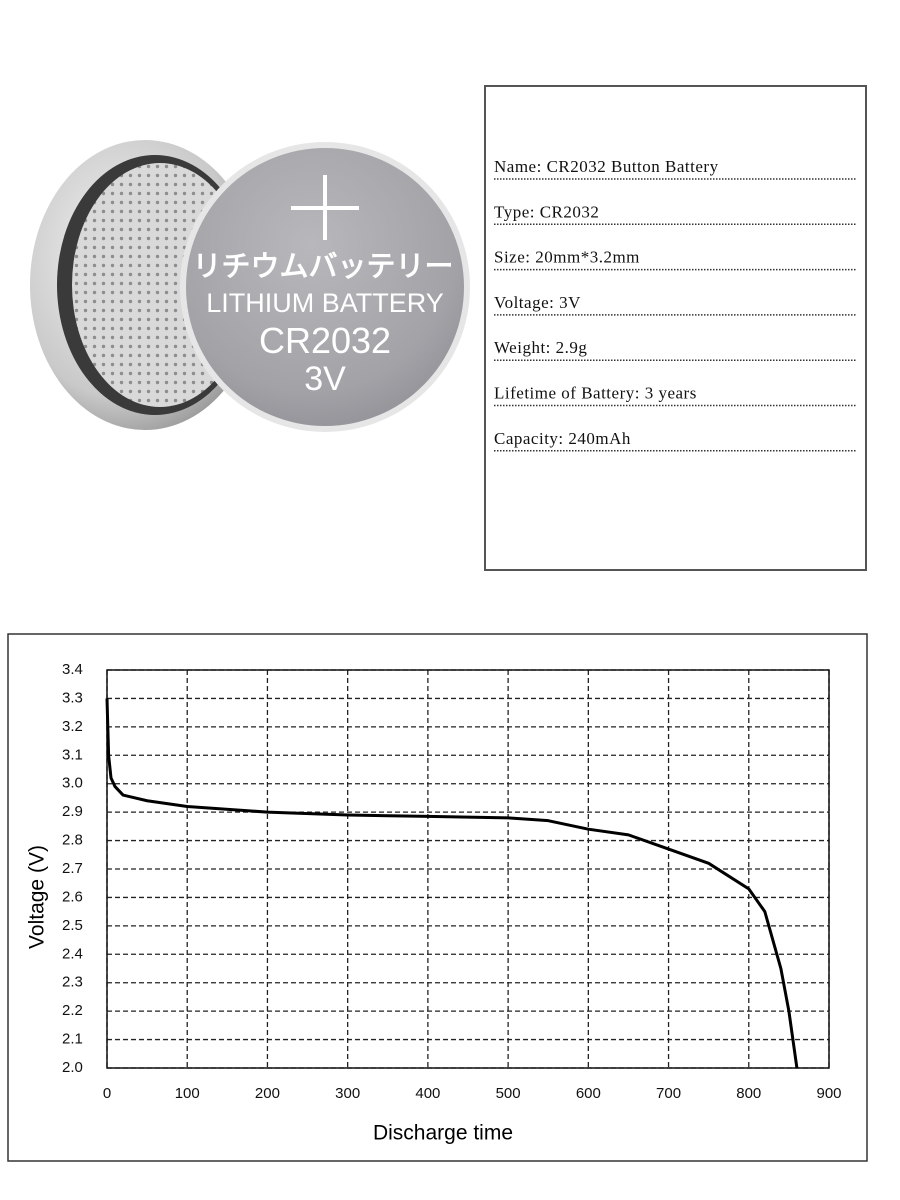 The width and height of the screenshot is (900, 1200). I want to click on y-tick-label: 2.4, so click(72, 953).